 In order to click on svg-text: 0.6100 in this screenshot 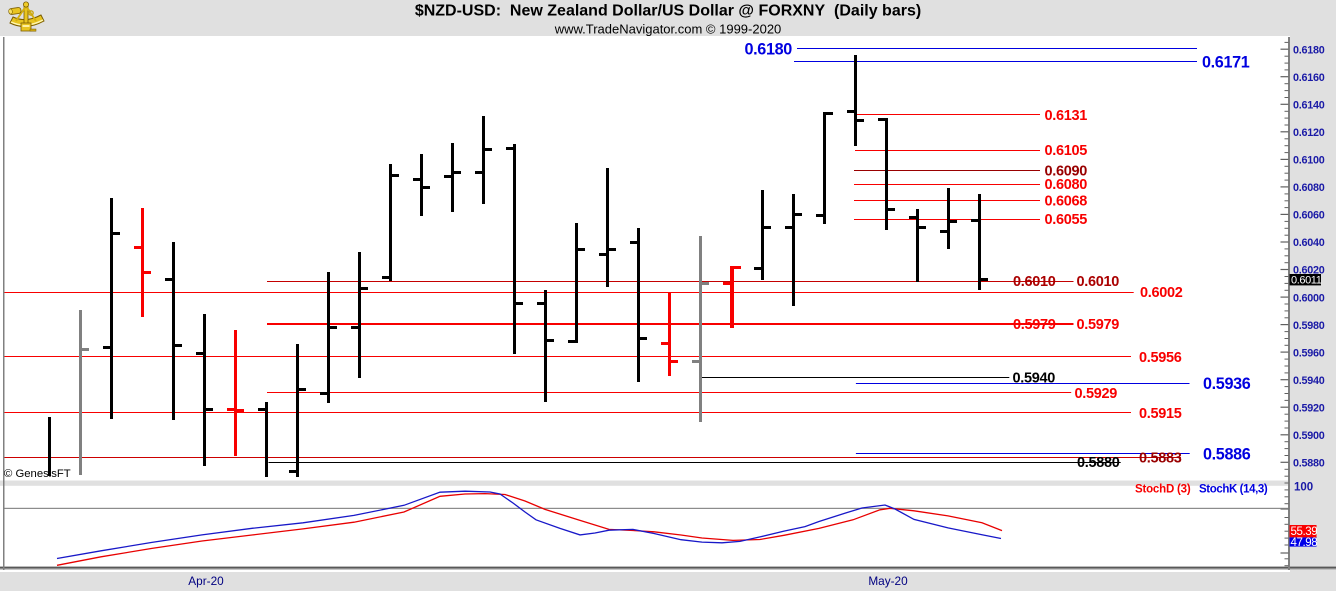, I will do `click(1309, 161)`.